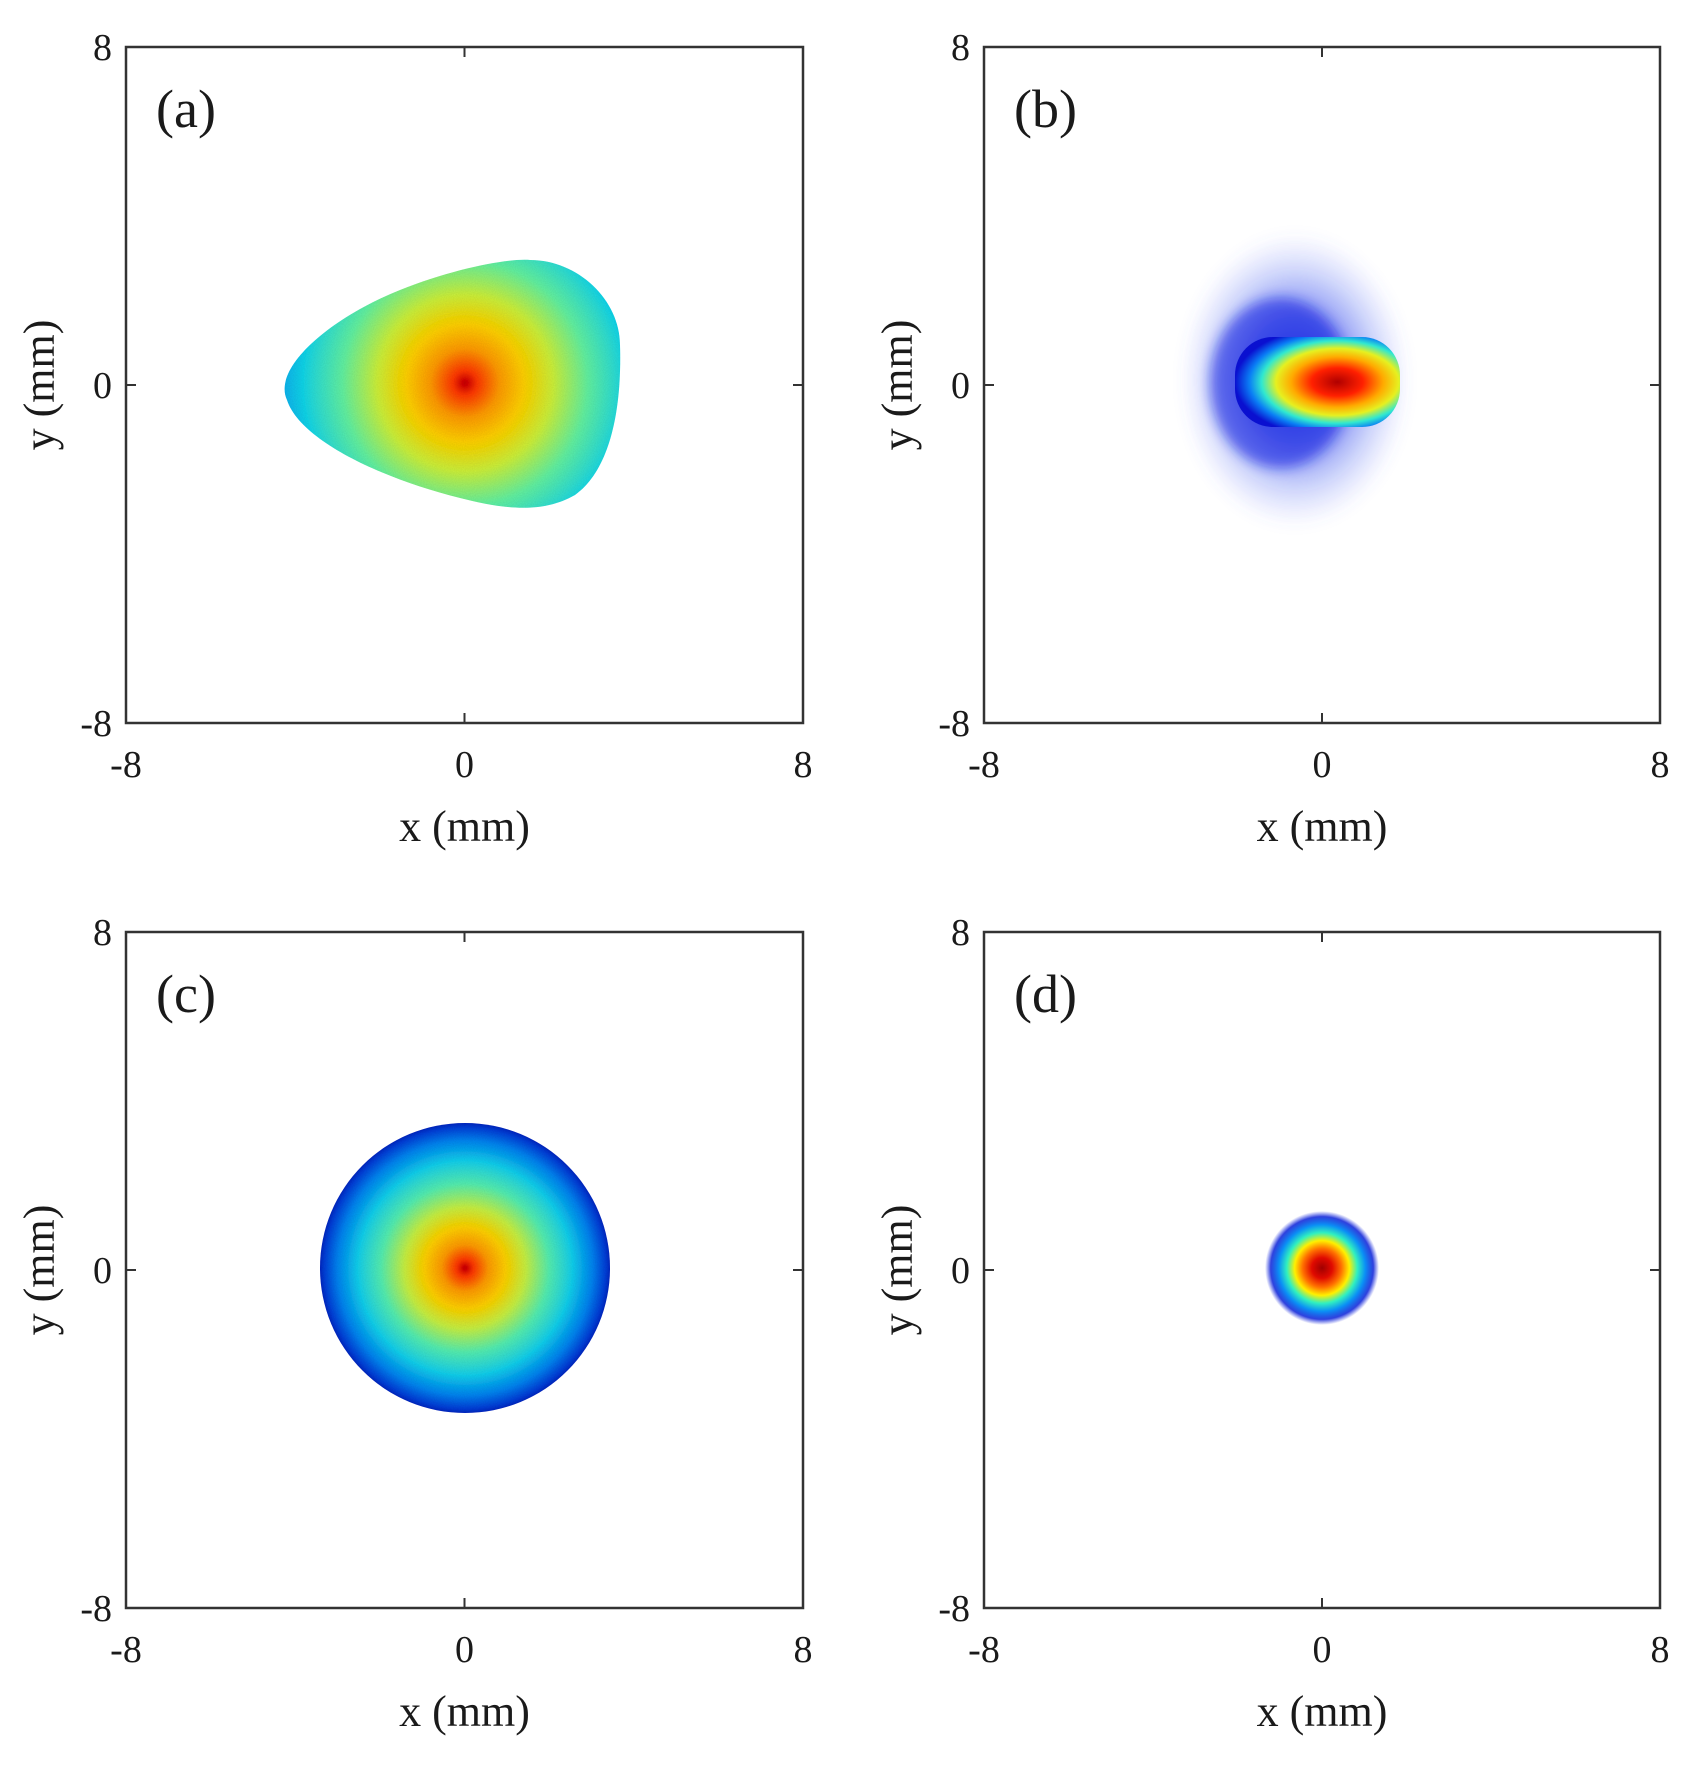 Image resolution: width=1694 pixels, height=1765 pixels. I want to click on beam-profile-d, so click(1322, 1268).